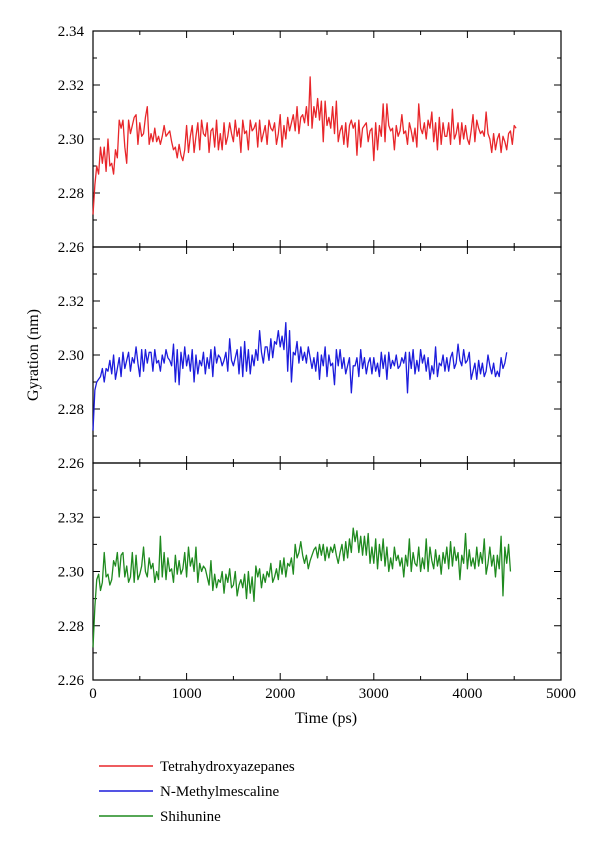 This screenshot has width=600, height=848. What do you see at coordinates (304, 145) in the screenshot?
I see `series-line-tetrahydroxyazepanes` at bounding box center [304, 145].